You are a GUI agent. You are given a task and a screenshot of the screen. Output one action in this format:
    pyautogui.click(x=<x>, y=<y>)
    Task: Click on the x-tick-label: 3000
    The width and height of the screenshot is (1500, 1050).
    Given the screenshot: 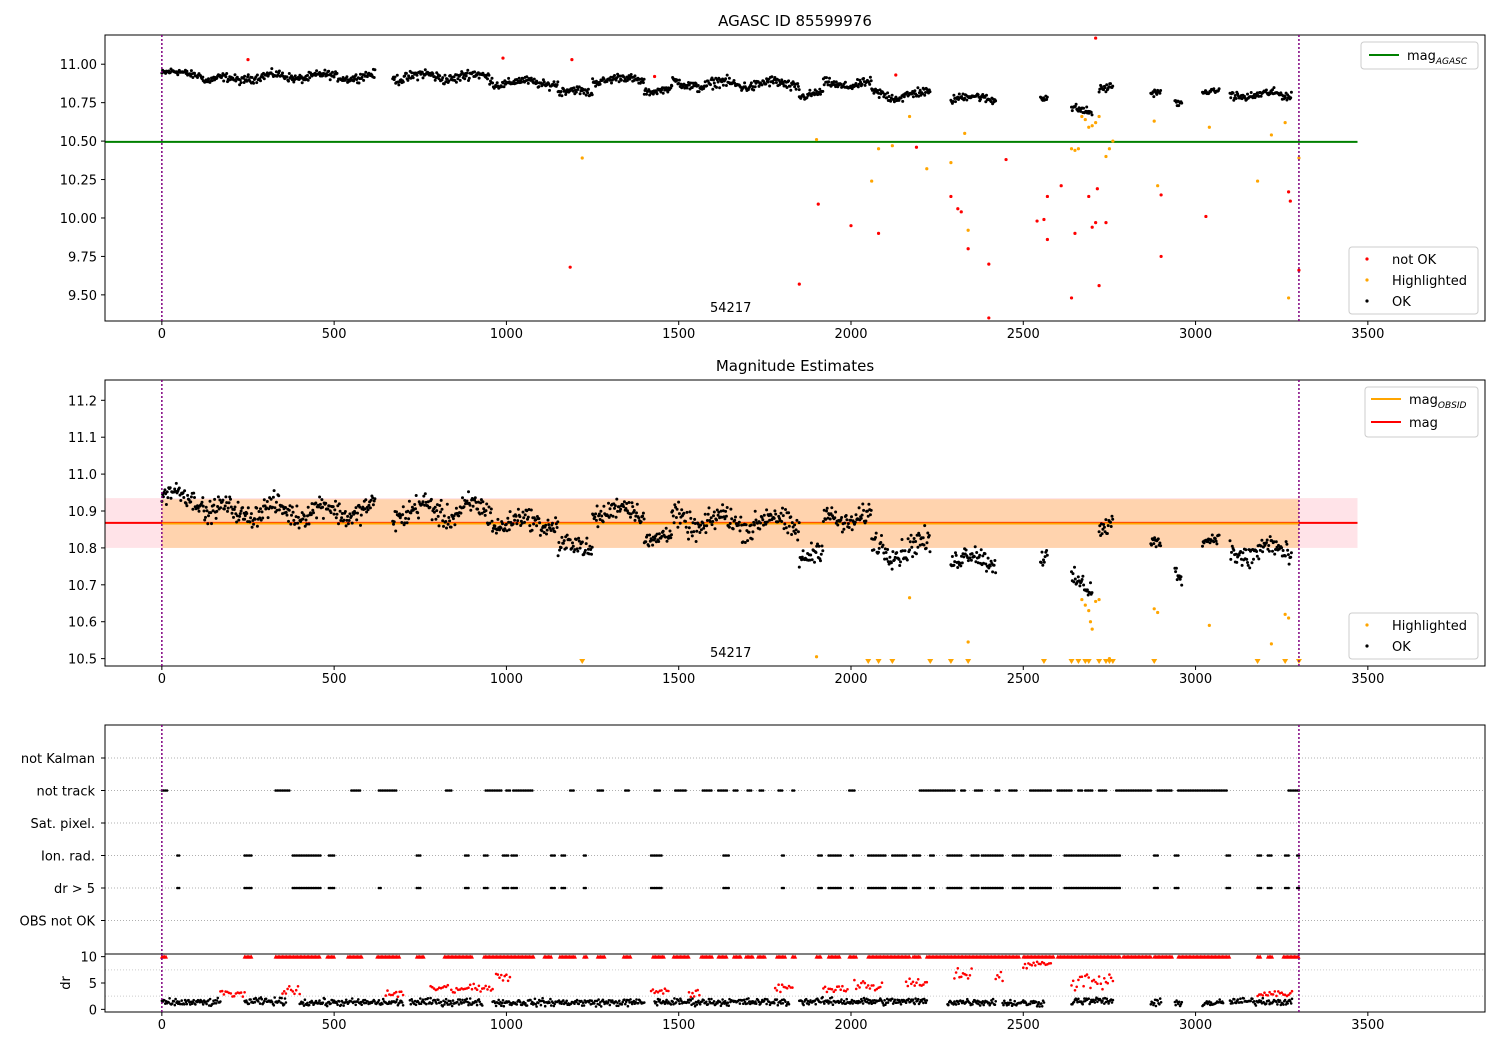 What is the action you would take?
    pyautogui.click(x=1195, y=679)
    